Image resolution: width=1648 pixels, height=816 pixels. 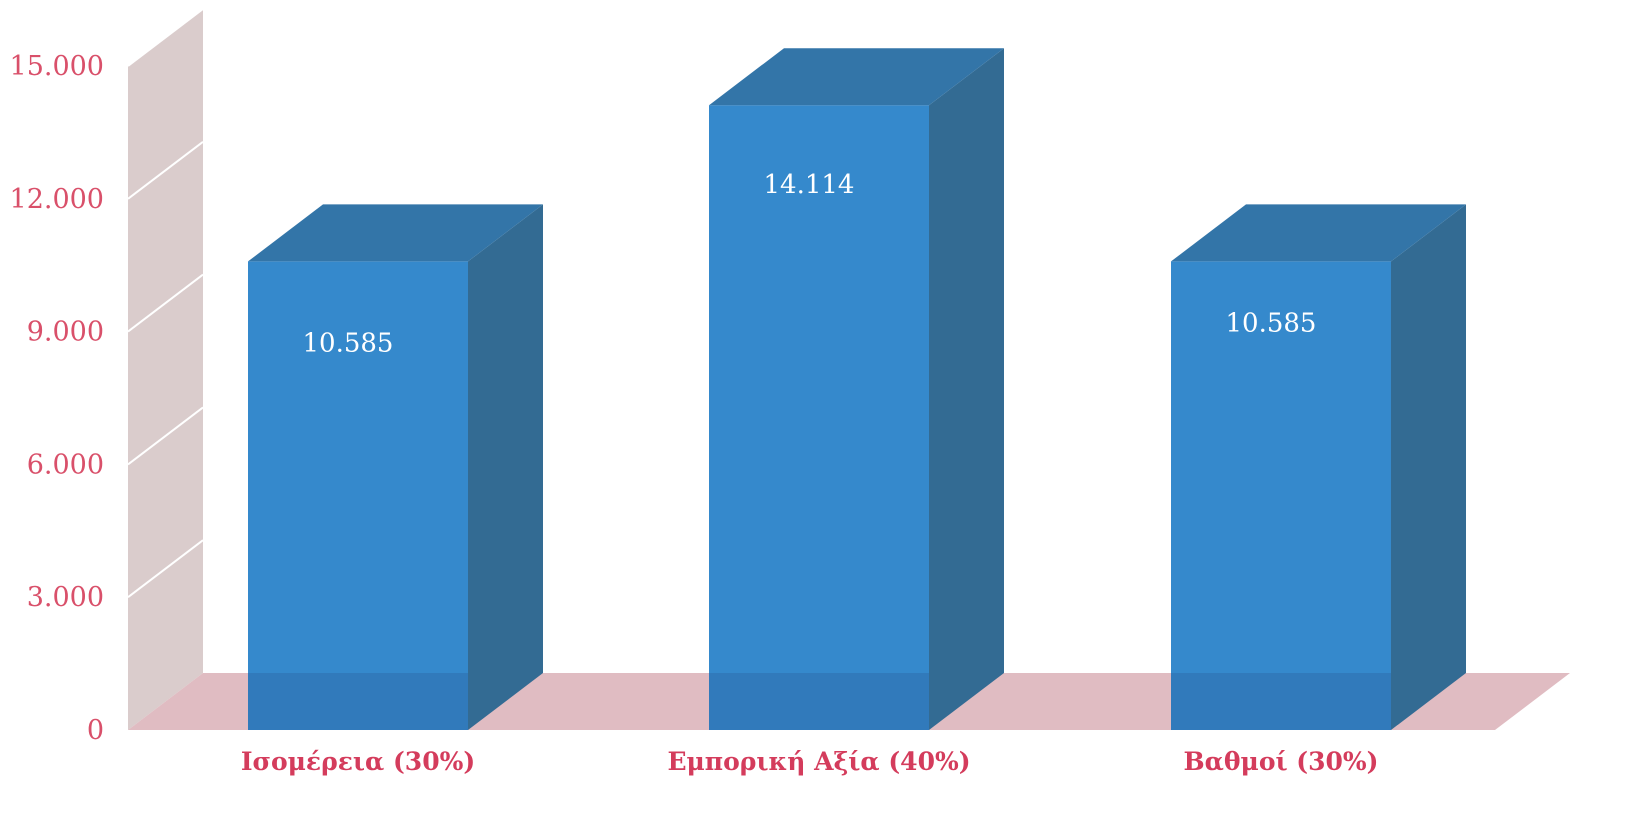 What do you see at coordinates (65, 464) in the screenshot?
I see `y-tick-label: 6.000` at bounding box center [65, 464].